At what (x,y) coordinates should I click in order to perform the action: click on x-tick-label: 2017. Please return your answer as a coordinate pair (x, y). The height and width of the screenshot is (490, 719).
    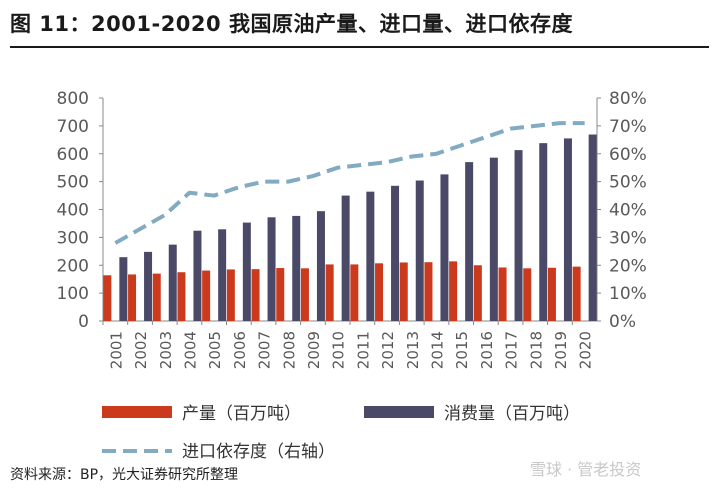
    Looking at the image, I should click on (512, 350).